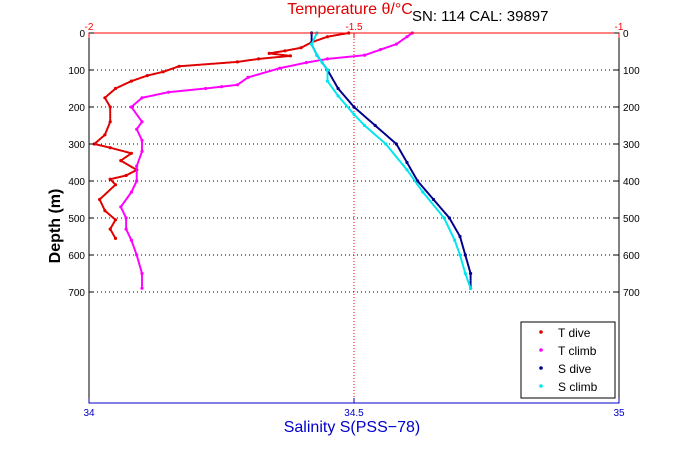 Image resolution: width=681 pixels, height=454 pixels. I want to click on x-axis-label: Salinity S(PSS−78), so click(352, 427).